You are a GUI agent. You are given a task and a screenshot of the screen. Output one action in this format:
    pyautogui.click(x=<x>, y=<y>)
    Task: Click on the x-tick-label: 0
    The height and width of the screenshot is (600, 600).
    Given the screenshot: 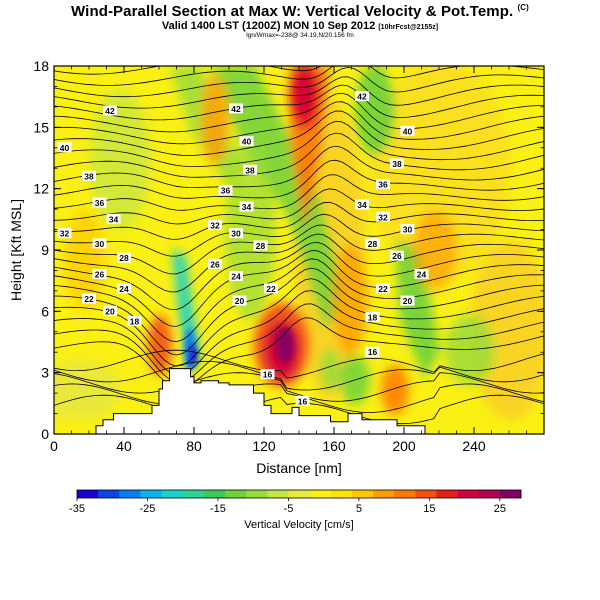 What is the action you would take?
    pyautogui.click(x=54, y=446)
    